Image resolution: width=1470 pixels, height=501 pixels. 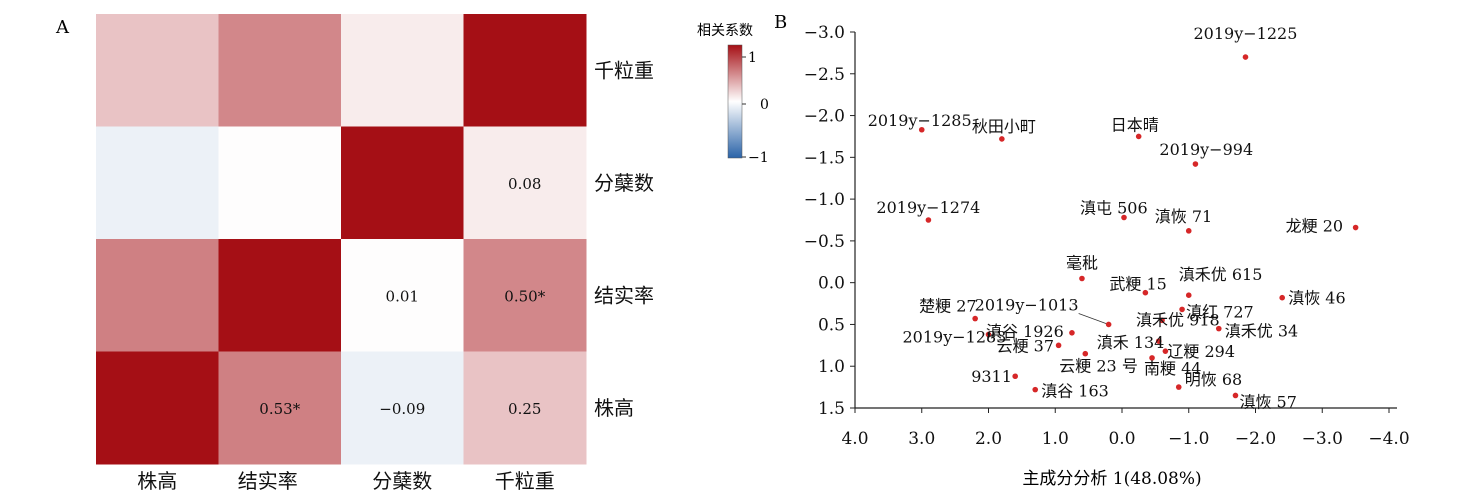 I want to click on heatmap-cell-value: 0.50*, so click(x=524, y=296).